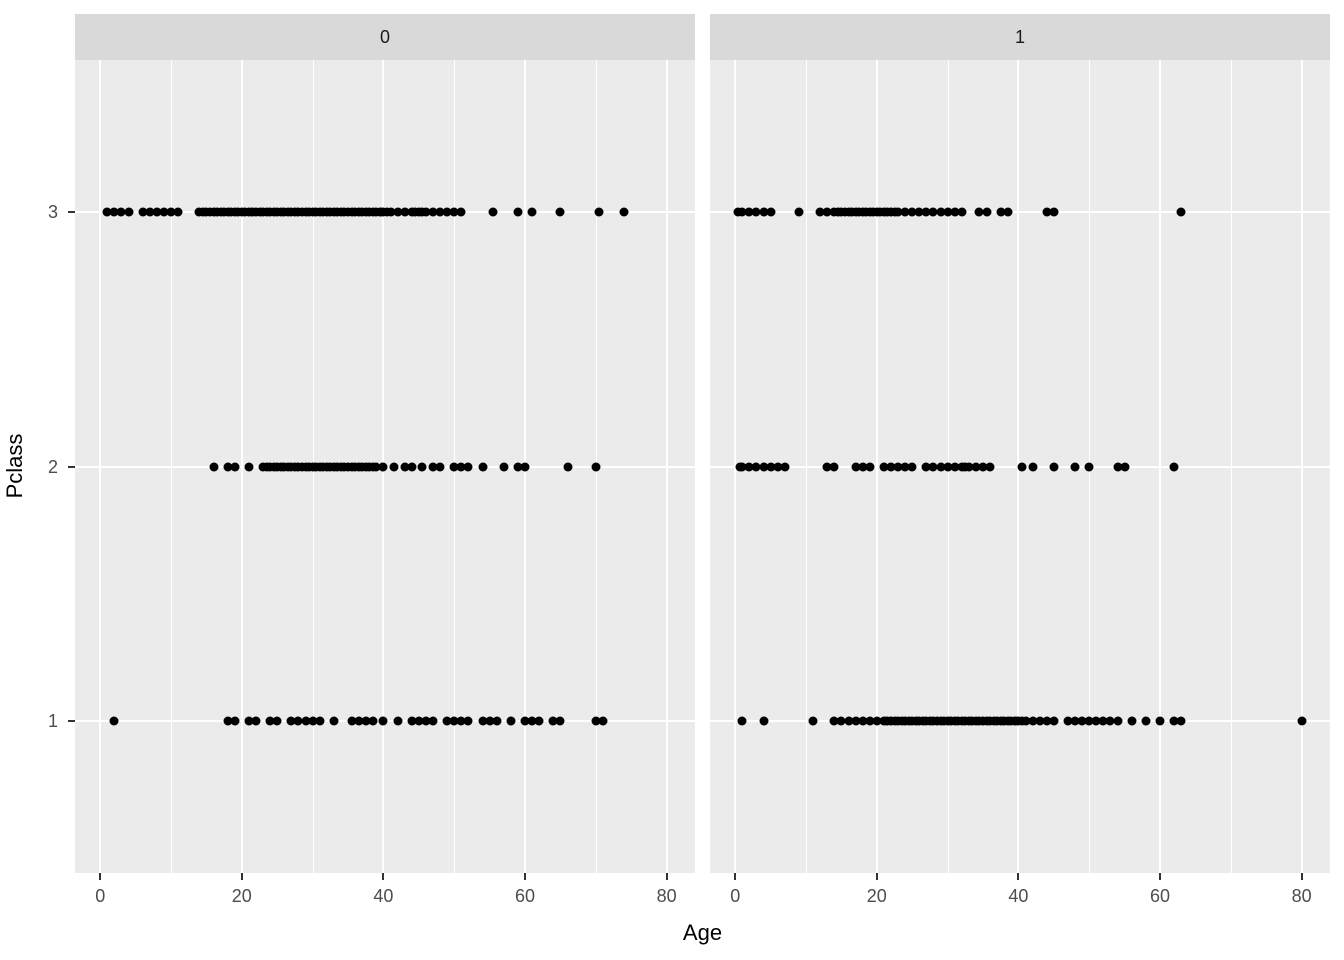 The image size is (1344, 960). What do you see at coordinates (876, 896) in the screenshot?
I see `x-tick-label-20: 20` at bounding box center [876, 896].